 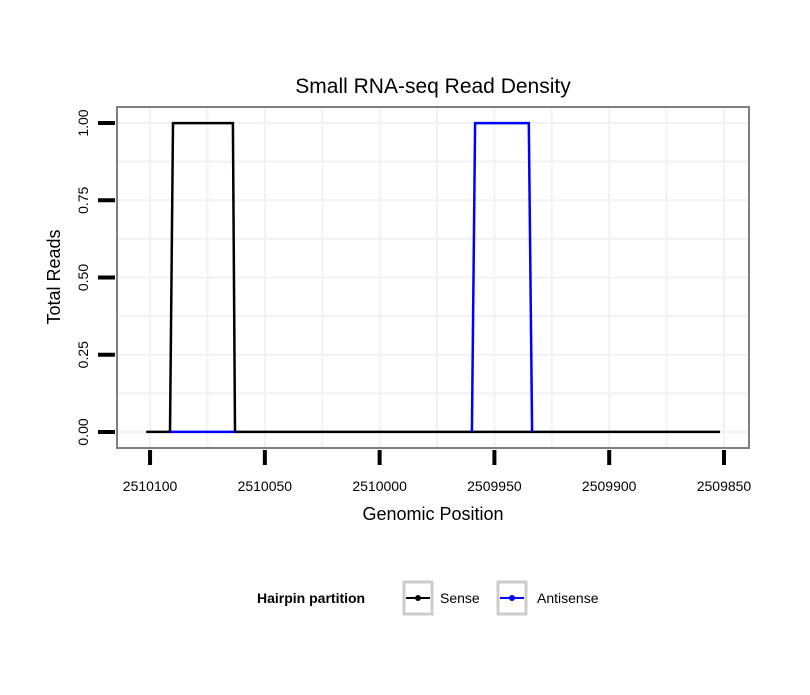 I want to click on y-tick-label: 0.00, so click(x=83, y=431).